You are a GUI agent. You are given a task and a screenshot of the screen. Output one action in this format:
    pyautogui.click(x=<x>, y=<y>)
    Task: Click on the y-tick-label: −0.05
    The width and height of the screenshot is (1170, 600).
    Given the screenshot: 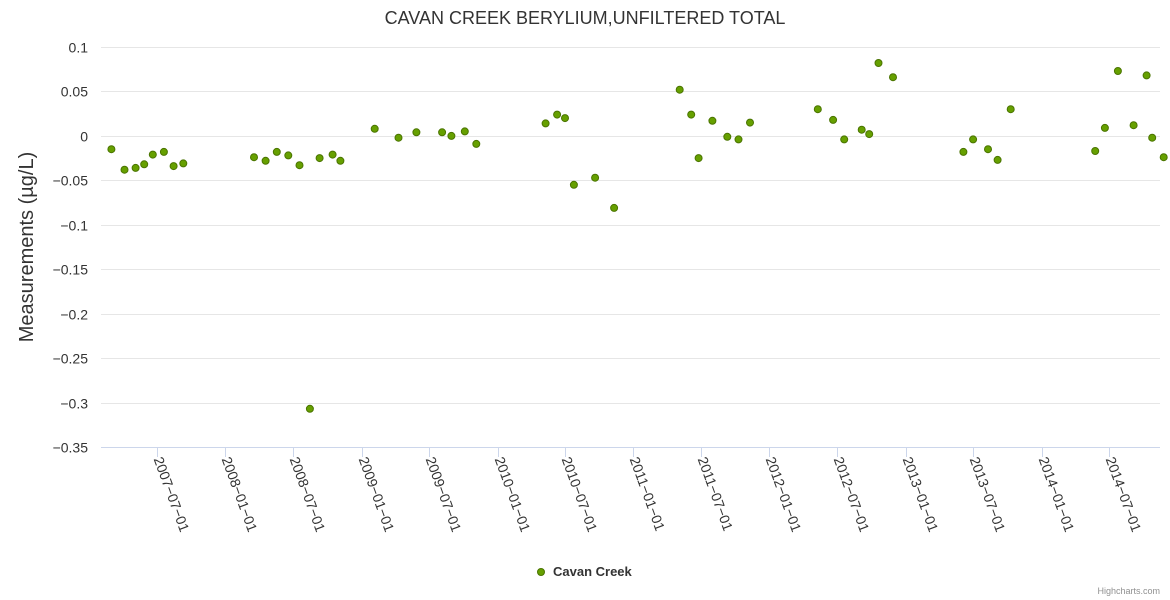 What is the action you would take?
    pyautogui.click(x=71, y=181)
    